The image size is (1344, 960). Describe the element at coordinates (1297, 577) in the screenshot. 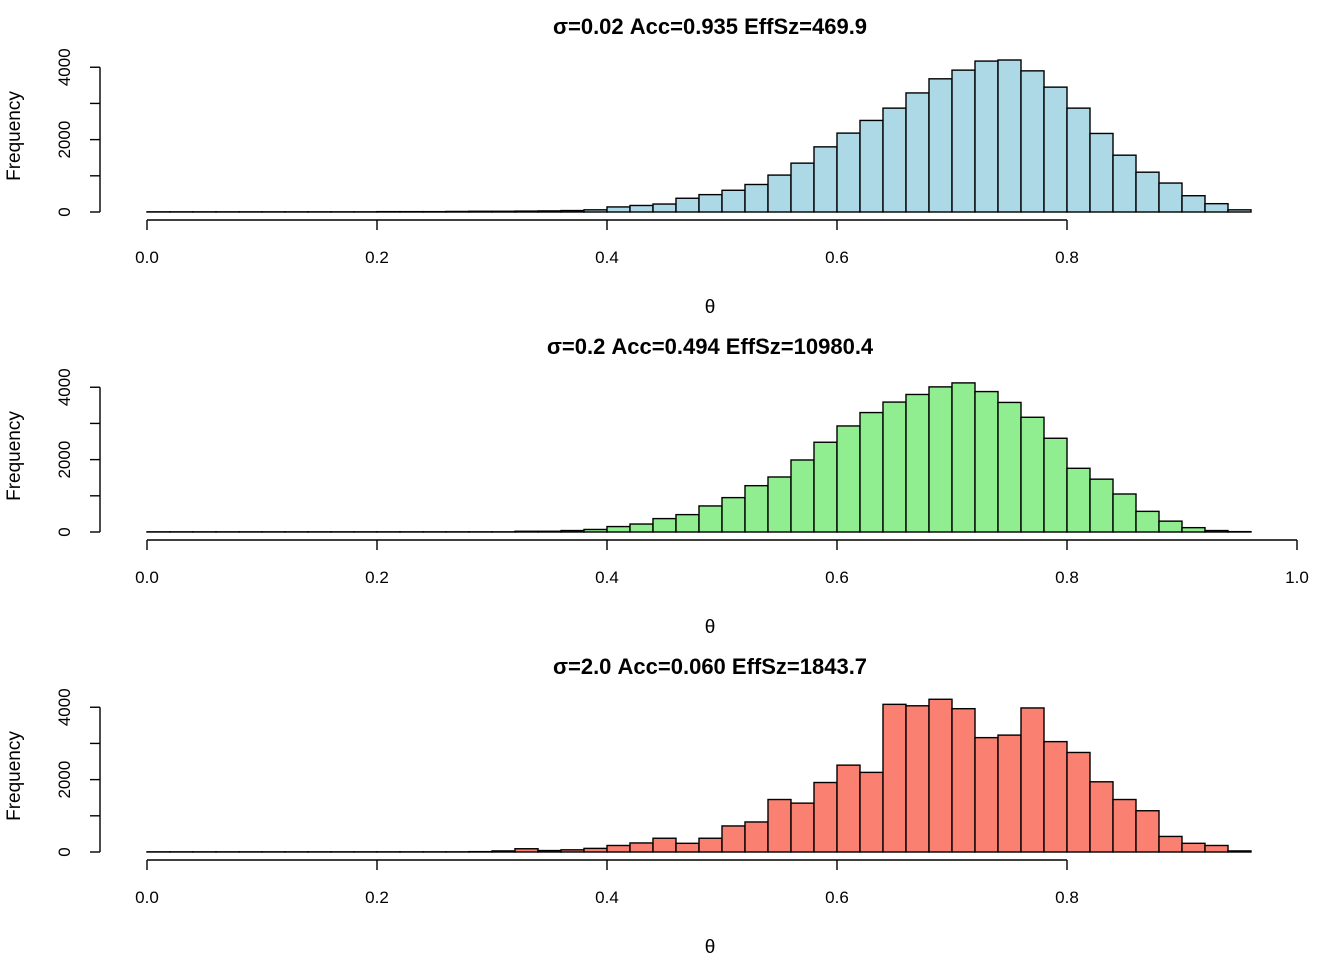

I see `x-tick-label: 1.0` at that location.